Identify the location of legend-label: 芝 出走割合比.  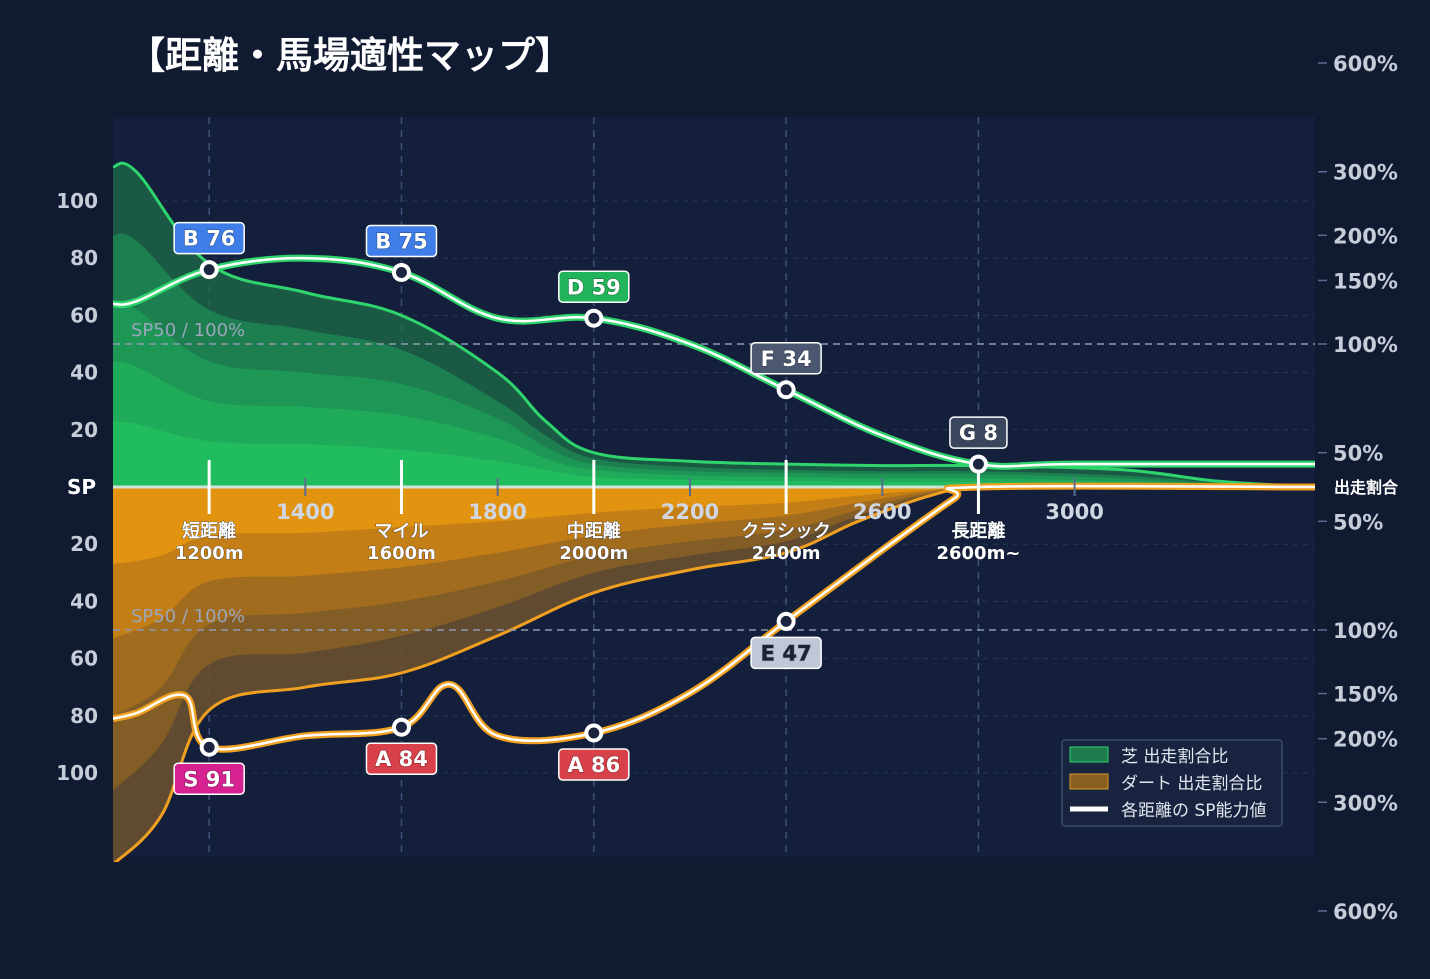
(1174, 757).